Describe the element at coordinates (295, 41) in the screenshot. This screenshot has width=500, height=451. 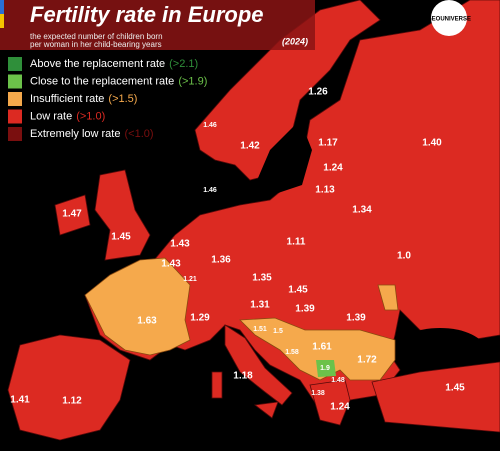
I see `year: (2024)` at that location.